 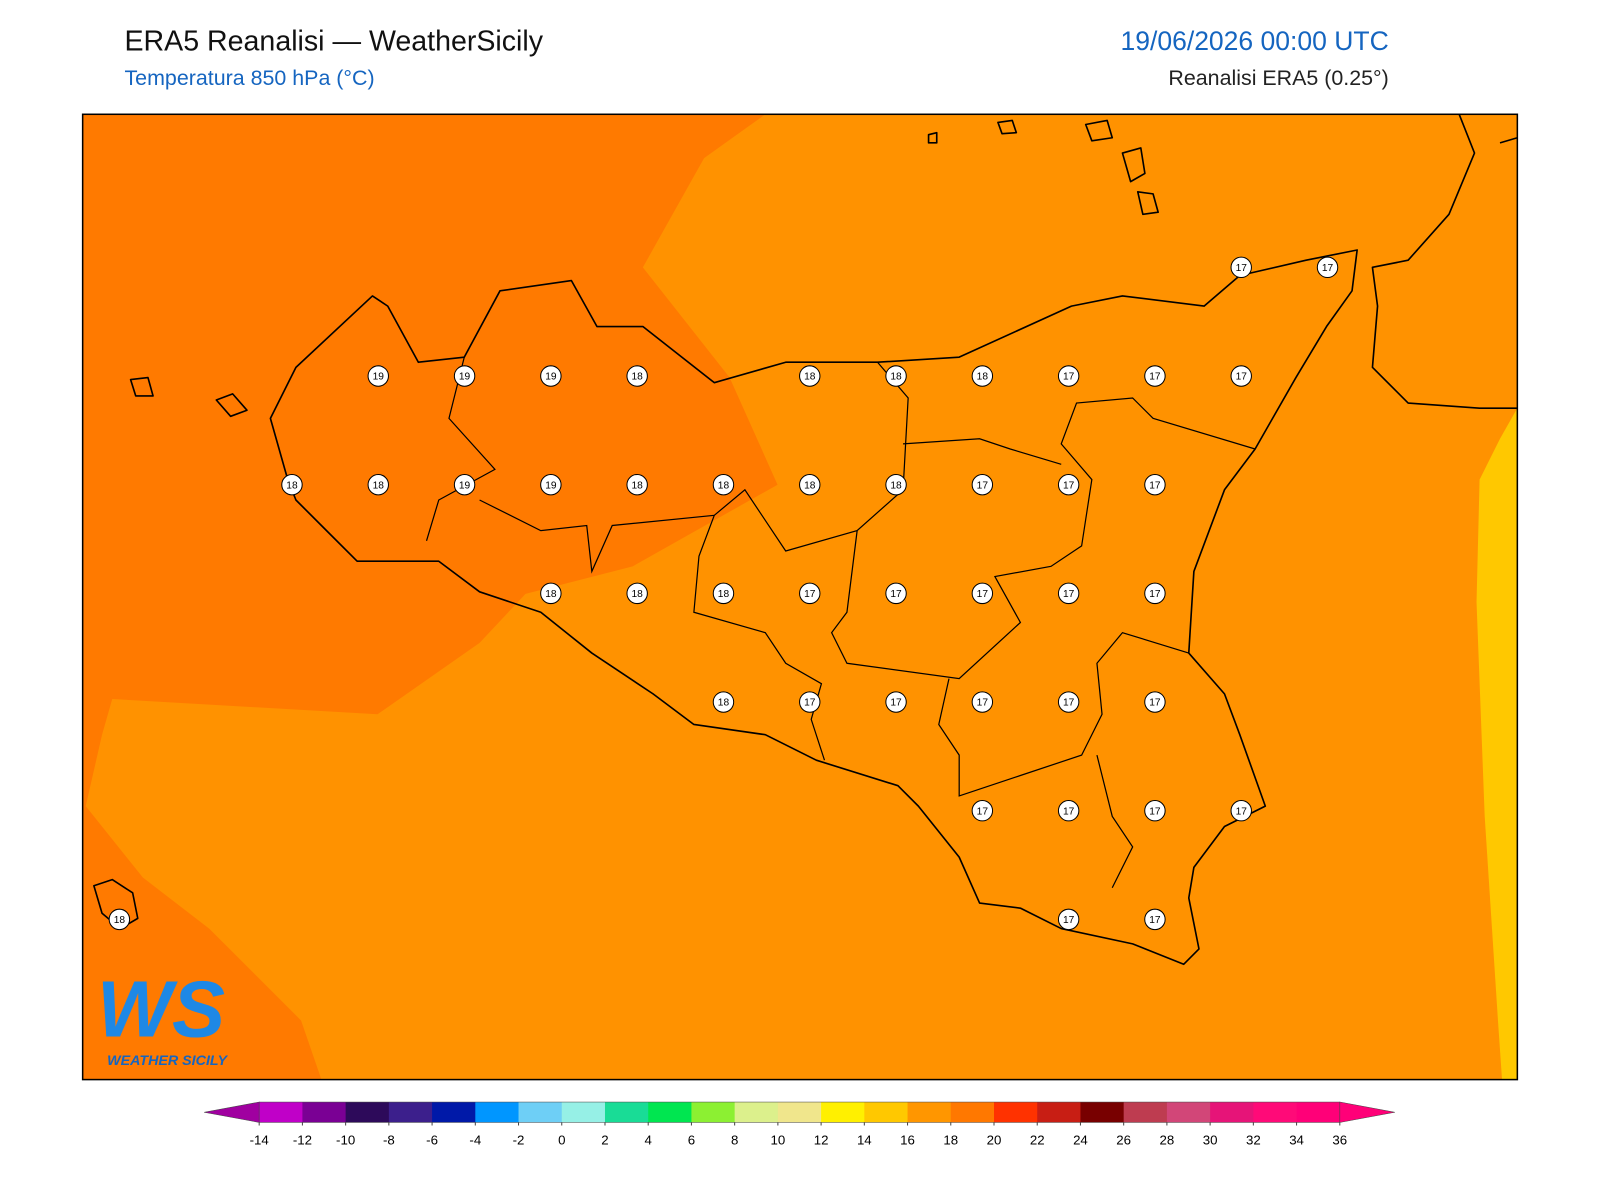 I want to click on colorbar-extend-high, so click(x=1367, y=1112).